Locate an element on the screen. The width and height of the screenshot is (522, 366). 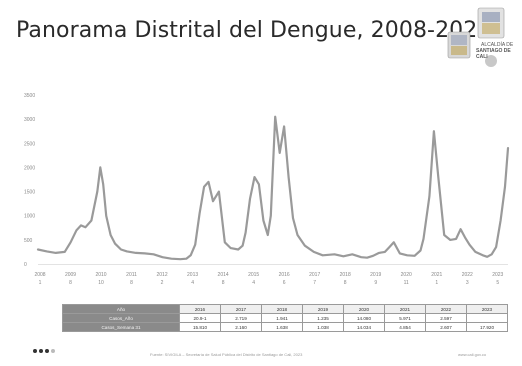
y-tick-label: 1000 is located at coordinates (29, 217).